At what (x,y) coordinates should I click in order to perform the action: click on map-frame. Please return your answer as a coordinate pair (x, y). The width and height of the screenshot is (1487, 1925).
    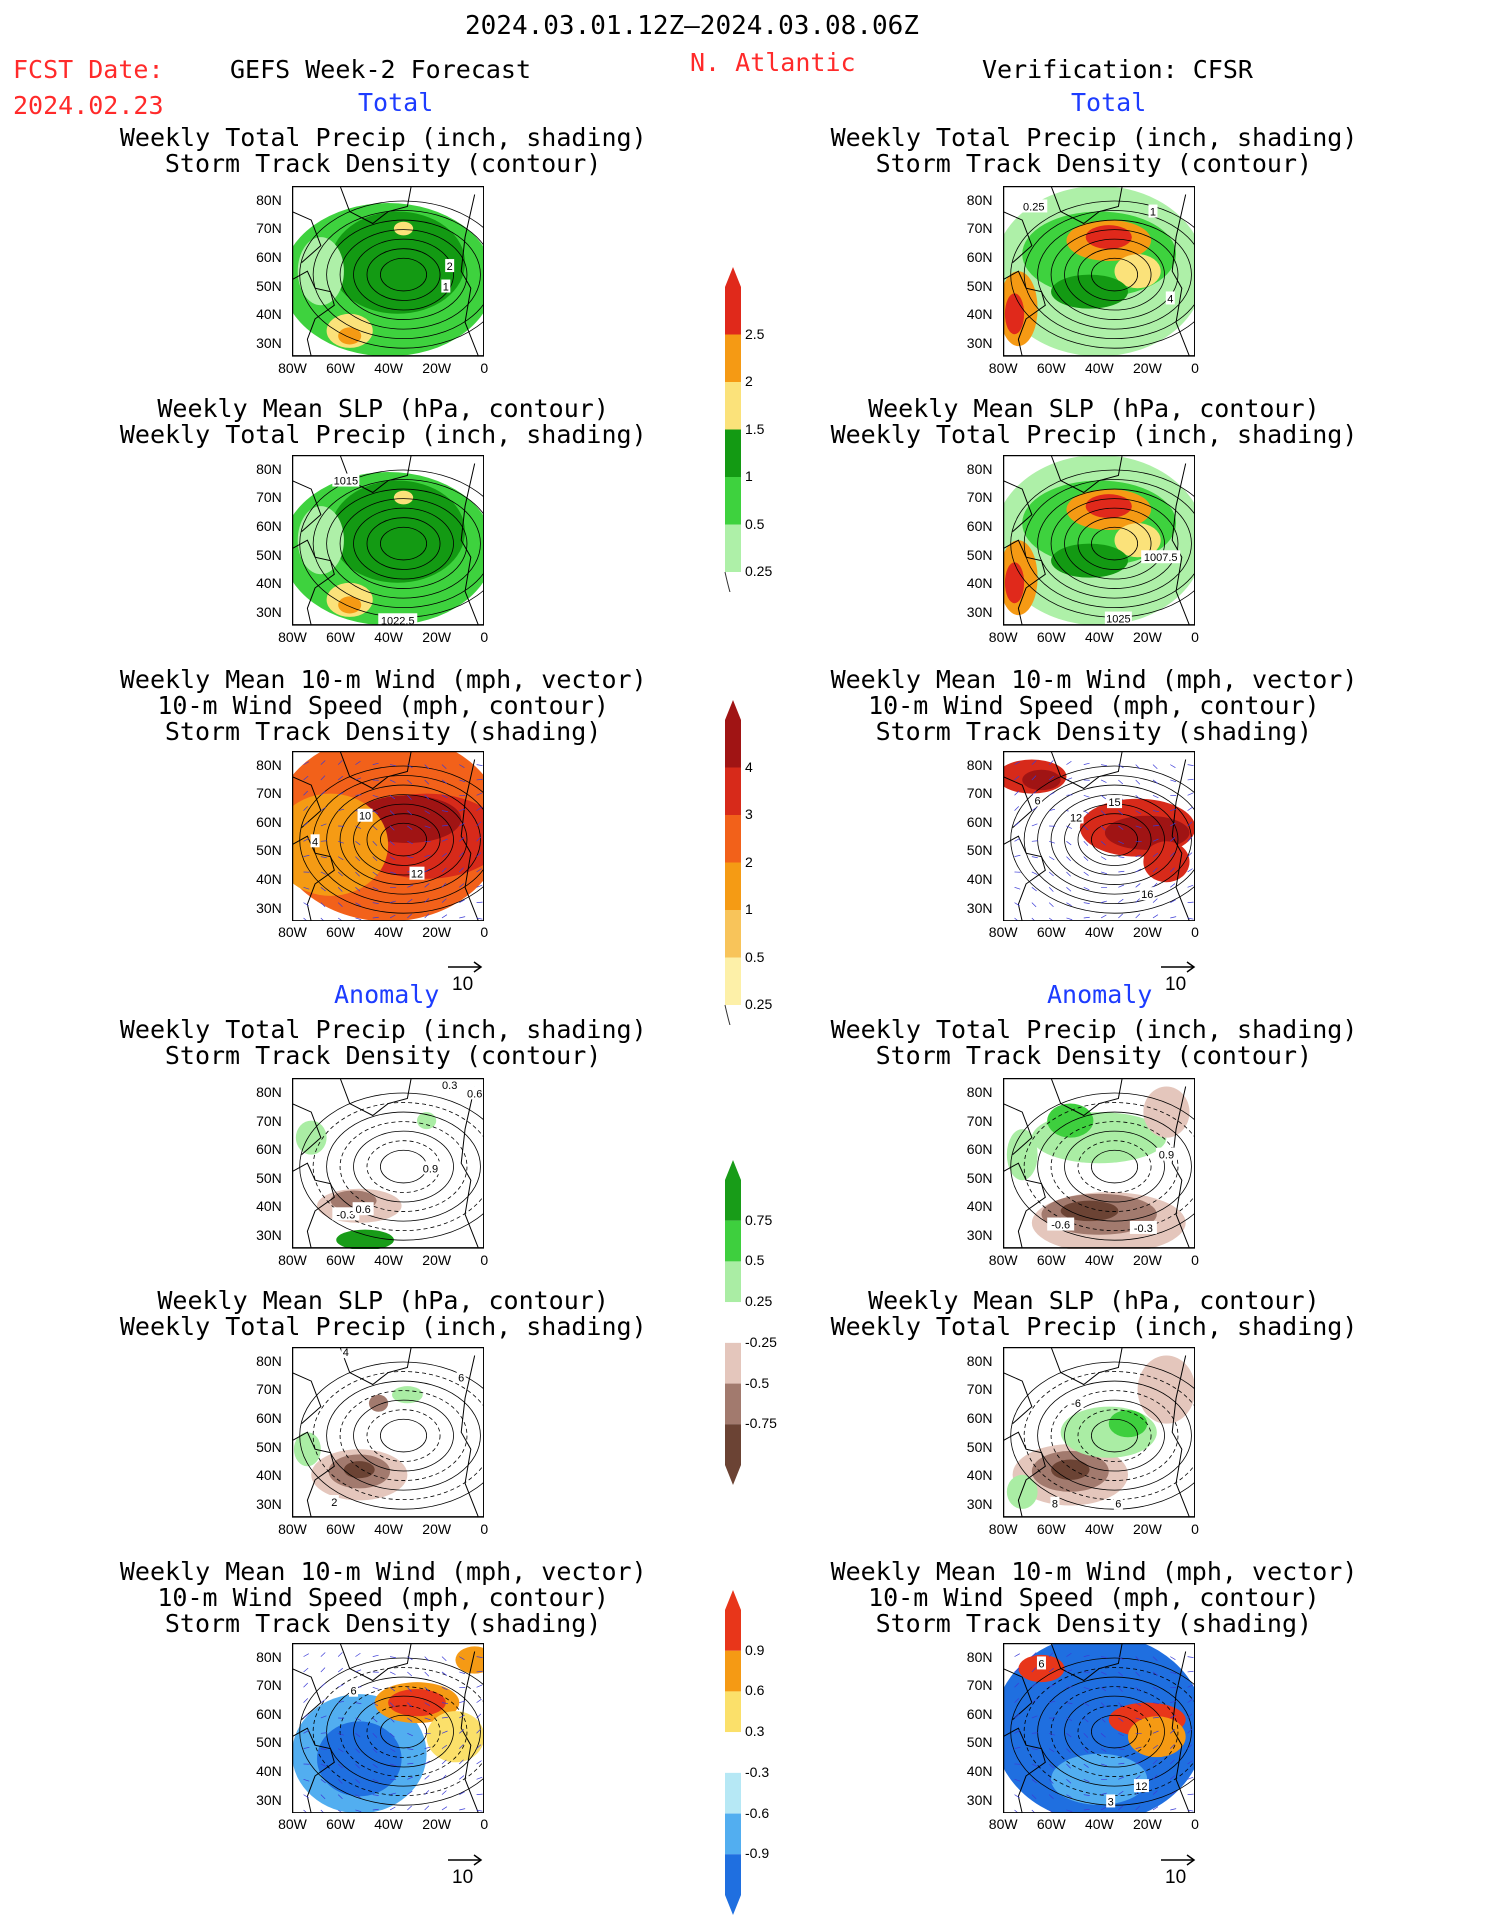
    Looking at the image, I should click on (1099, 1432).